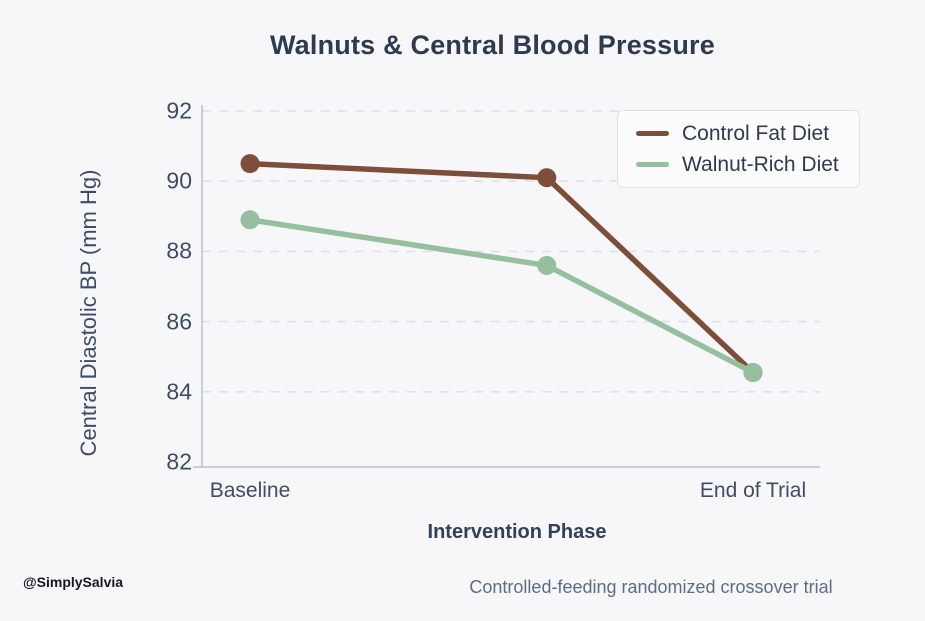 The height and width of the screenshot is (621, 925). What do you see at coordinates (73, 582) in the screenshot?
I see `watermark-handle: @SimplySalvia` at bounding box center [73, 582].